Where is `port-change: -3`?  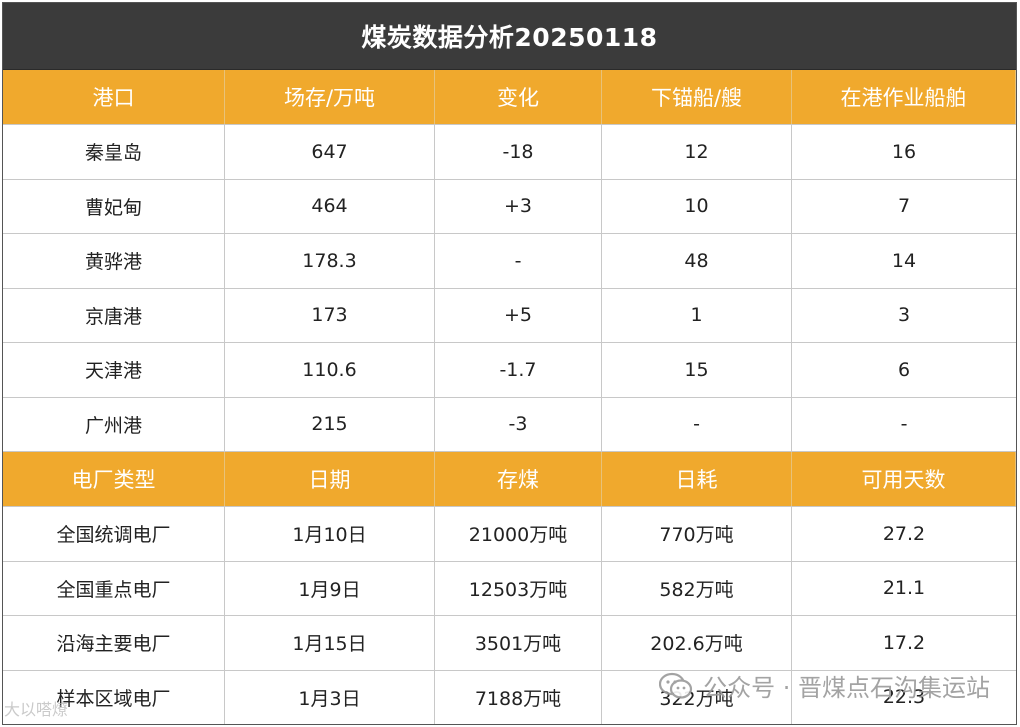 port-change: -3 is located at coordinates (518, 424).